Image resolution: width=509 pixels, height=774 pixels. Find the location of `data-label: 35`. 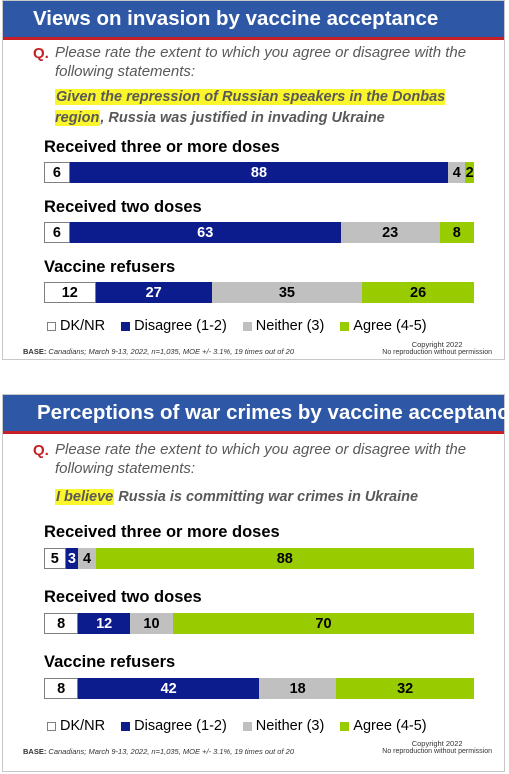

data-label: 35 is located at coordinates (286, 292).